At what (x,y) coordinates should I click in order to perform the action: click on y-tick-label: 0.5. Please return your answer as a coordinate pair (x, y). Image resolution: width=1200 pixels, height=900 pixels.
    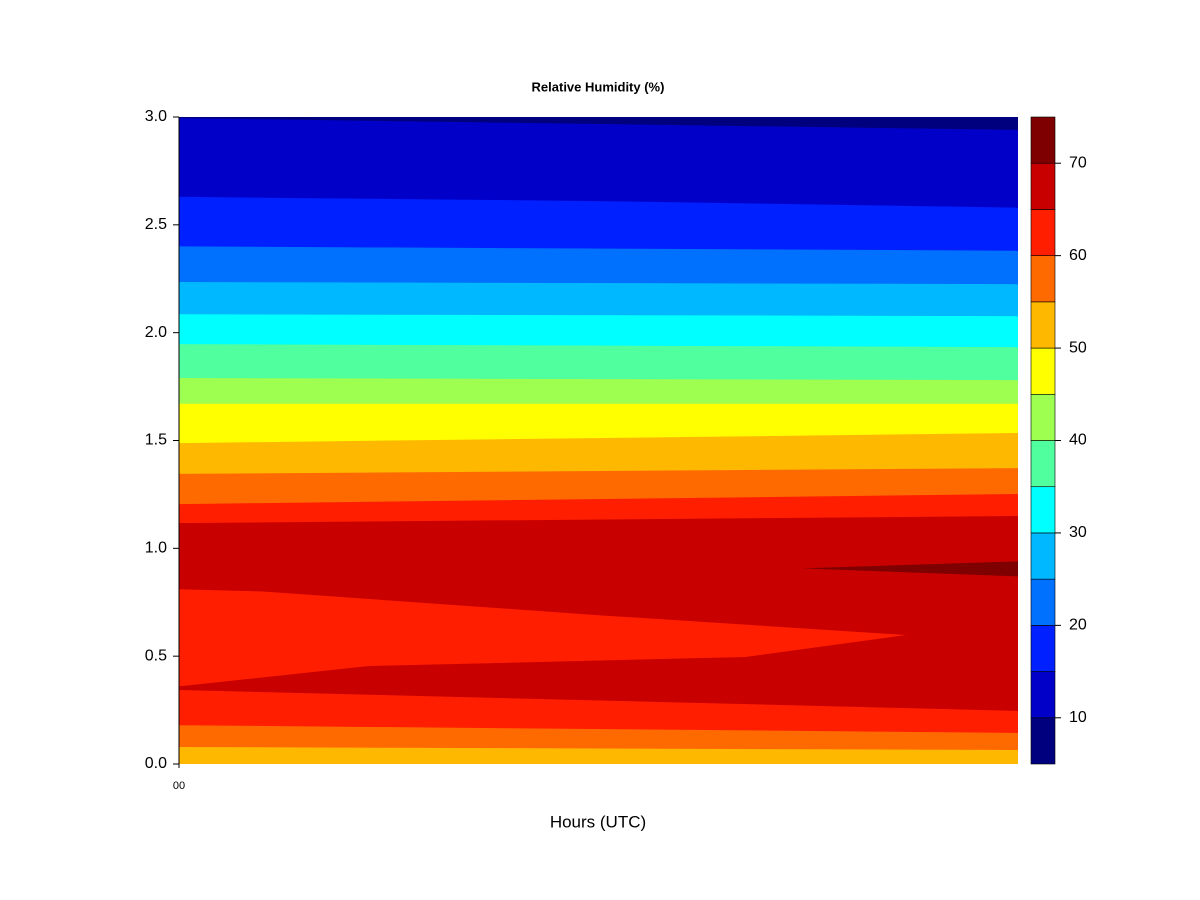
    Looking at the image, I should click on (156, 655).